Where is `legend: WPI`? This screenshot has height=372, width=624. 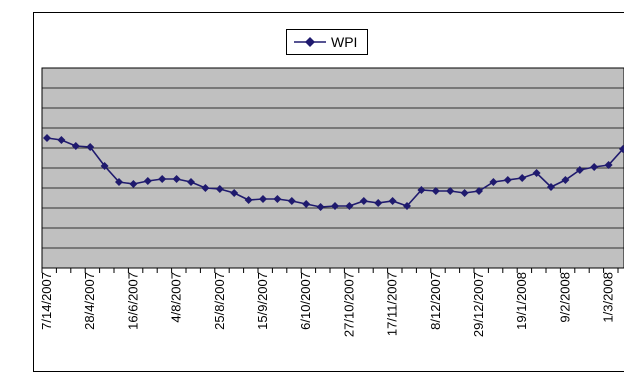
legend: WPI is located at coordinates (327, 42).